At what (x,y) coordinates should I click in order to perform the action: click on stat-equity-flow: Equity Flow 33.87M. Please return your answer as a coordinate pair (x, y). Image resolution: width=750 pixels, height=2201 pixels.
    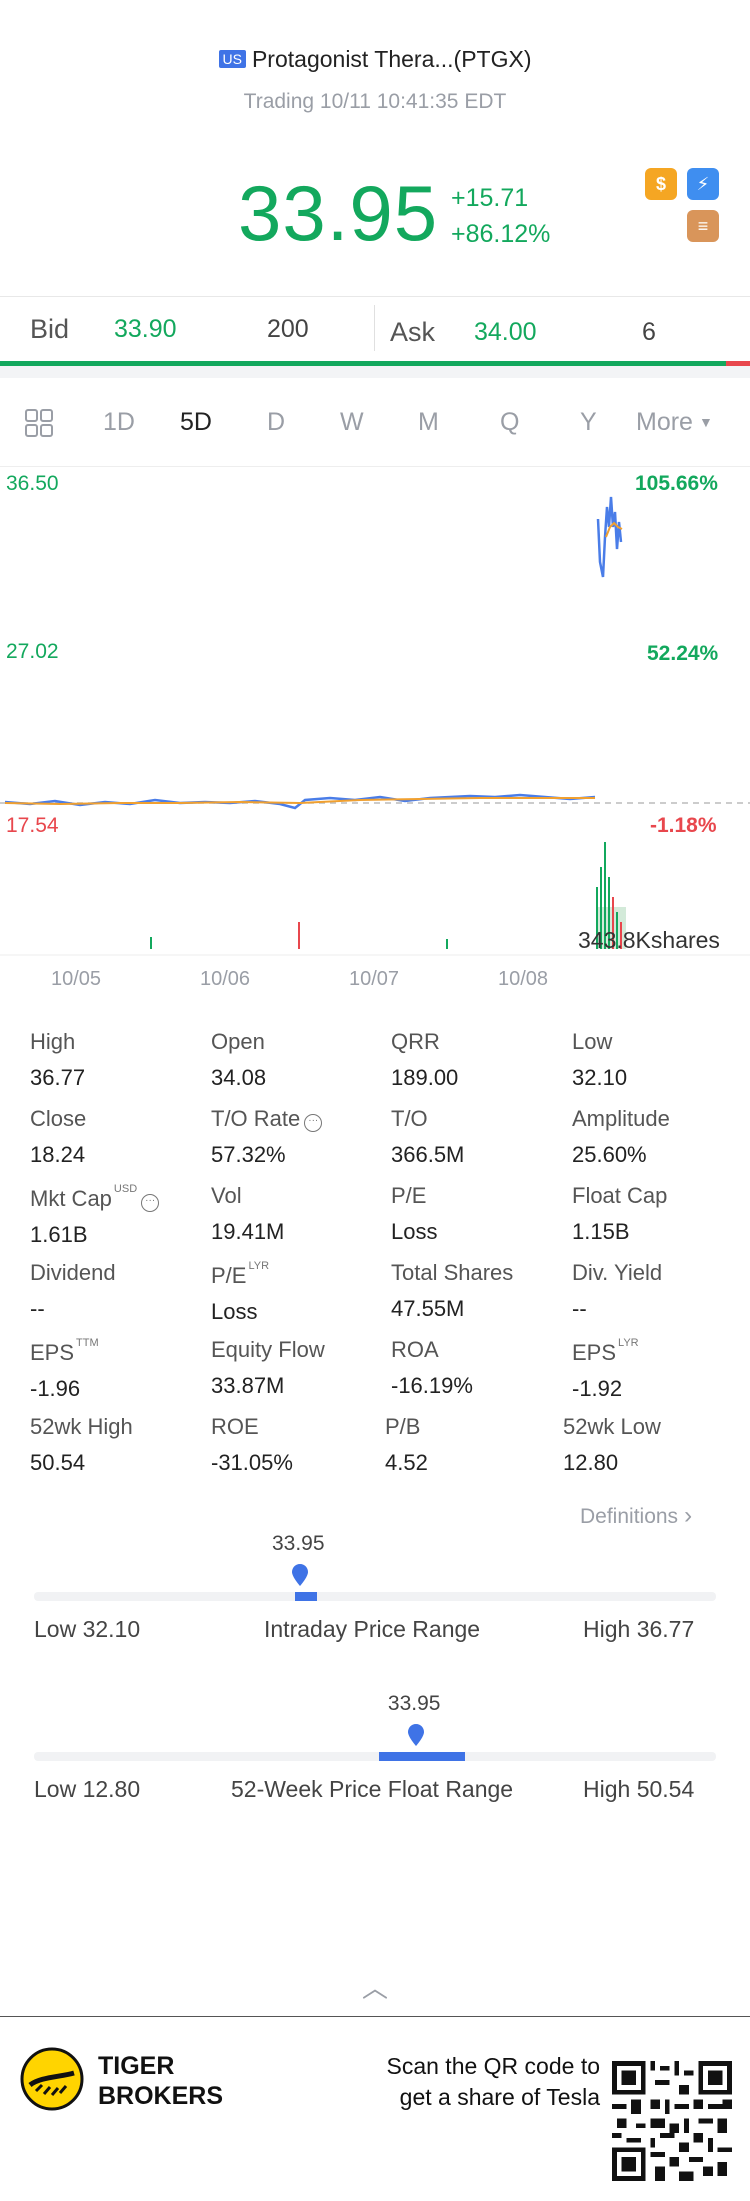
    Looking at the image, I should click on (268, 1367).